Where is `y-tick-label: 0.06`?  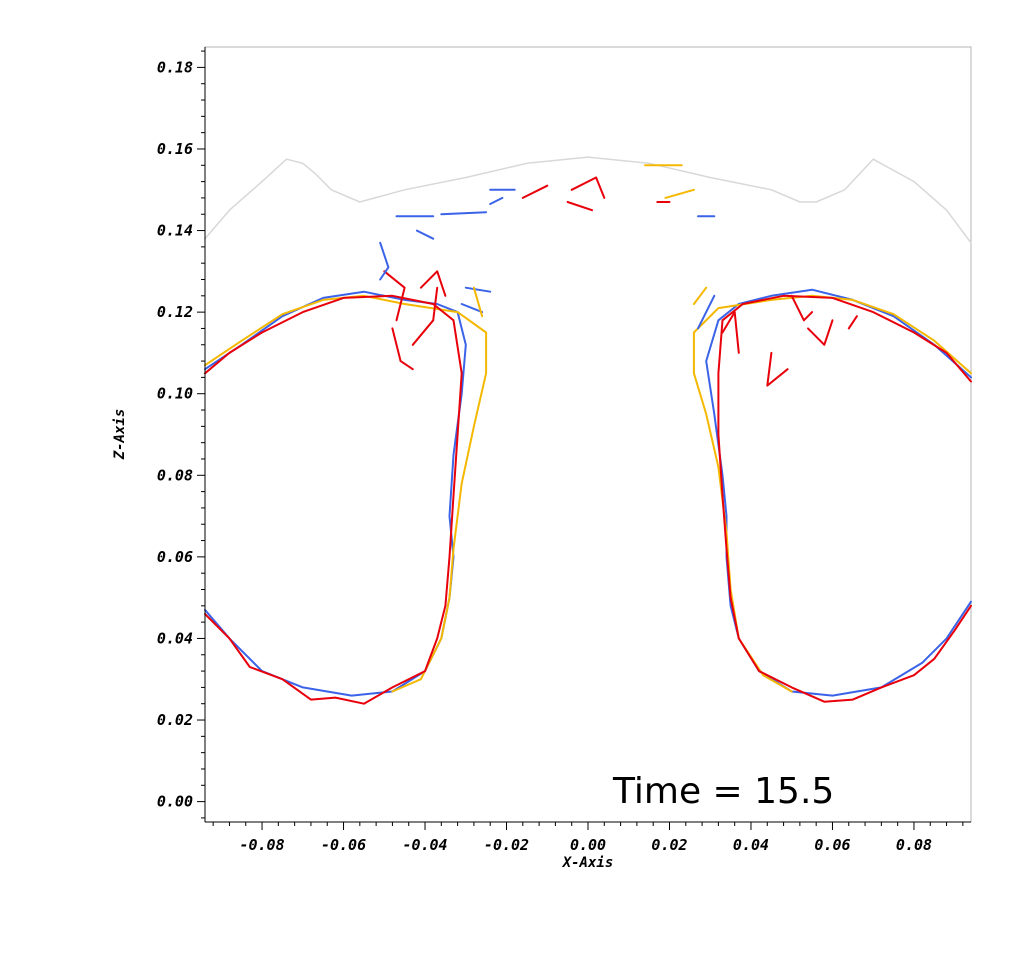
y-tick-label: 0.06 is located at coordinates (175, 557).